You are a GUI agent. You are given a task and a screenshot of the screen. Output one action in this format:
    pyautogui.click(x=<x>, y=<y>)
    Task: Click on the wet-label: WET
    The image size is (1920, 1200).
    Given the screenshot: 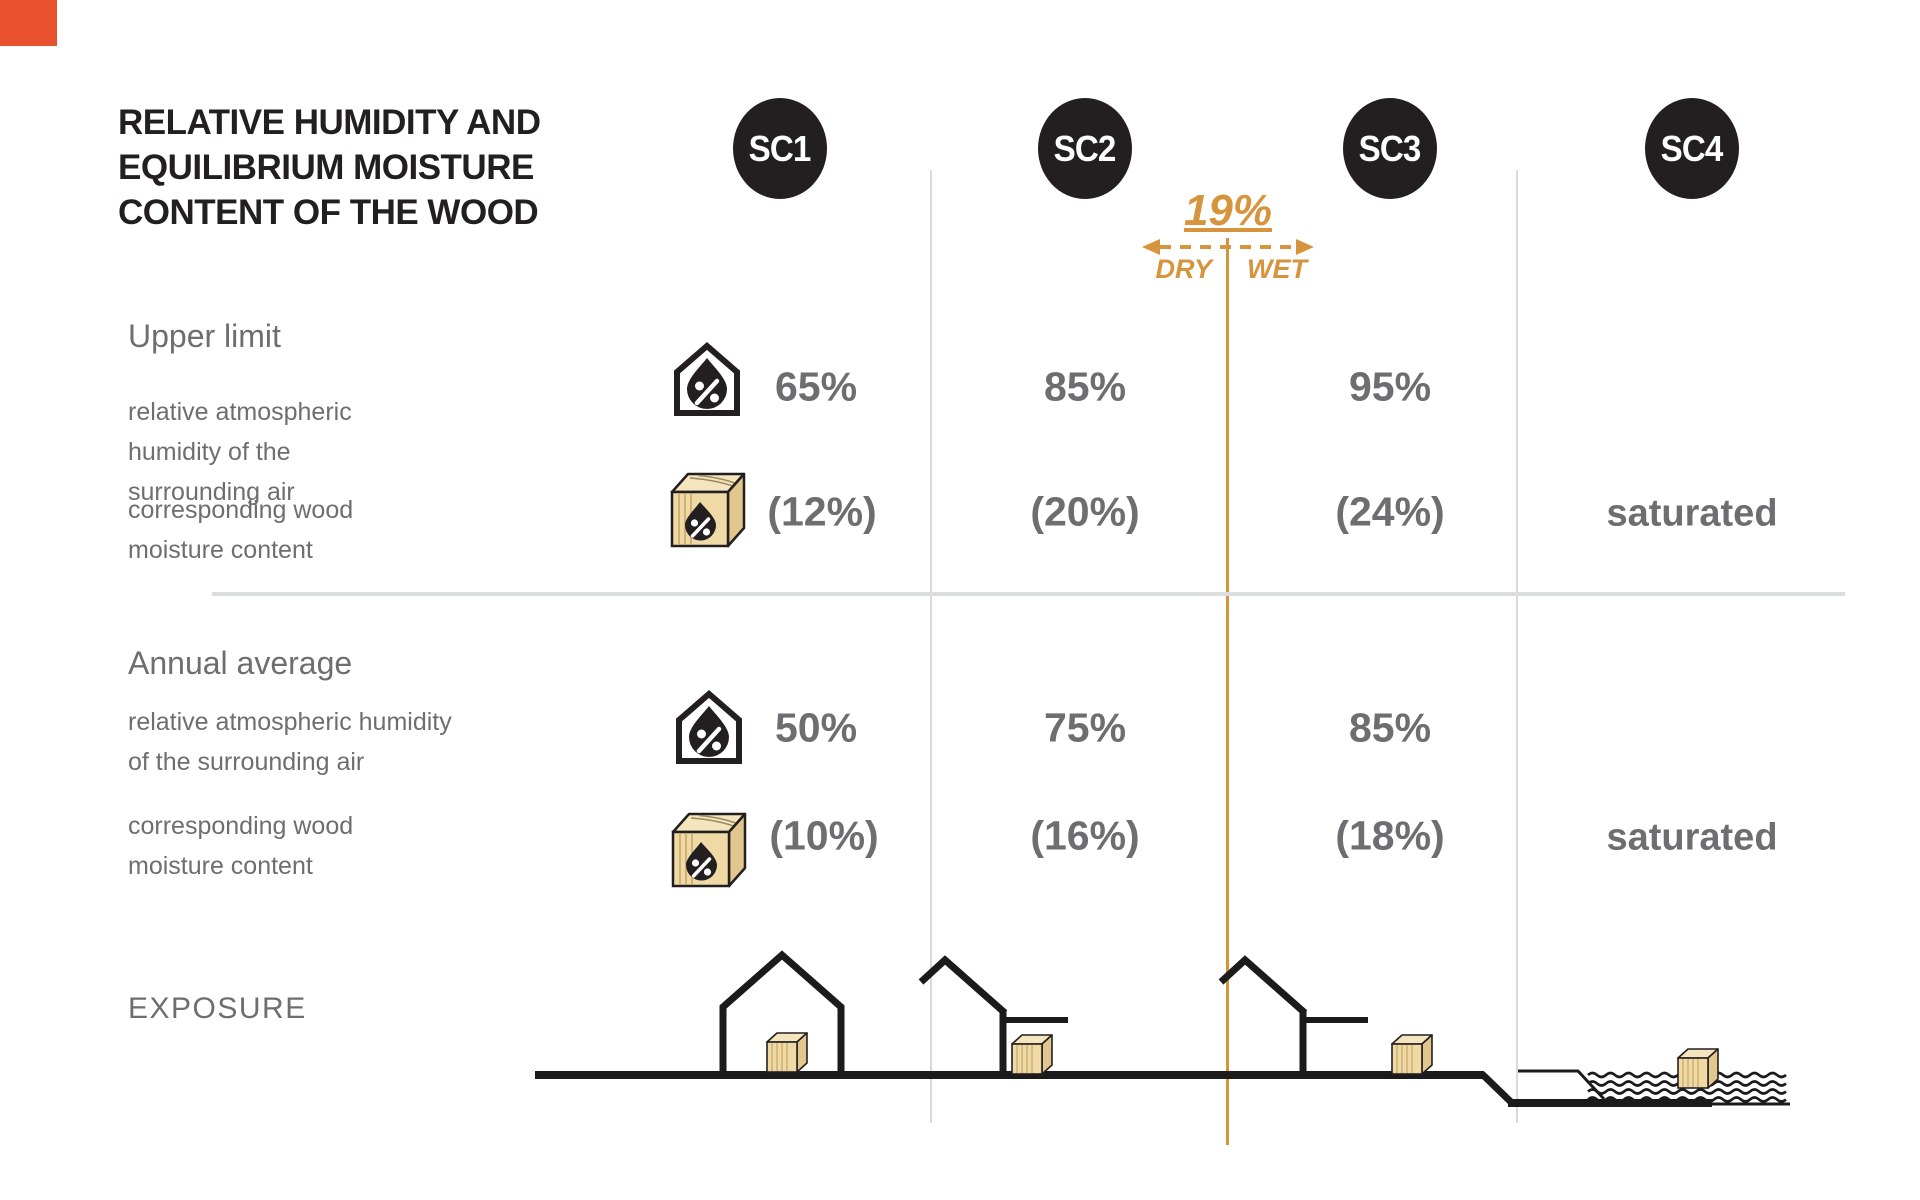 What is the action you would take?
    pyautogui.click(x=1277, y=269)
    